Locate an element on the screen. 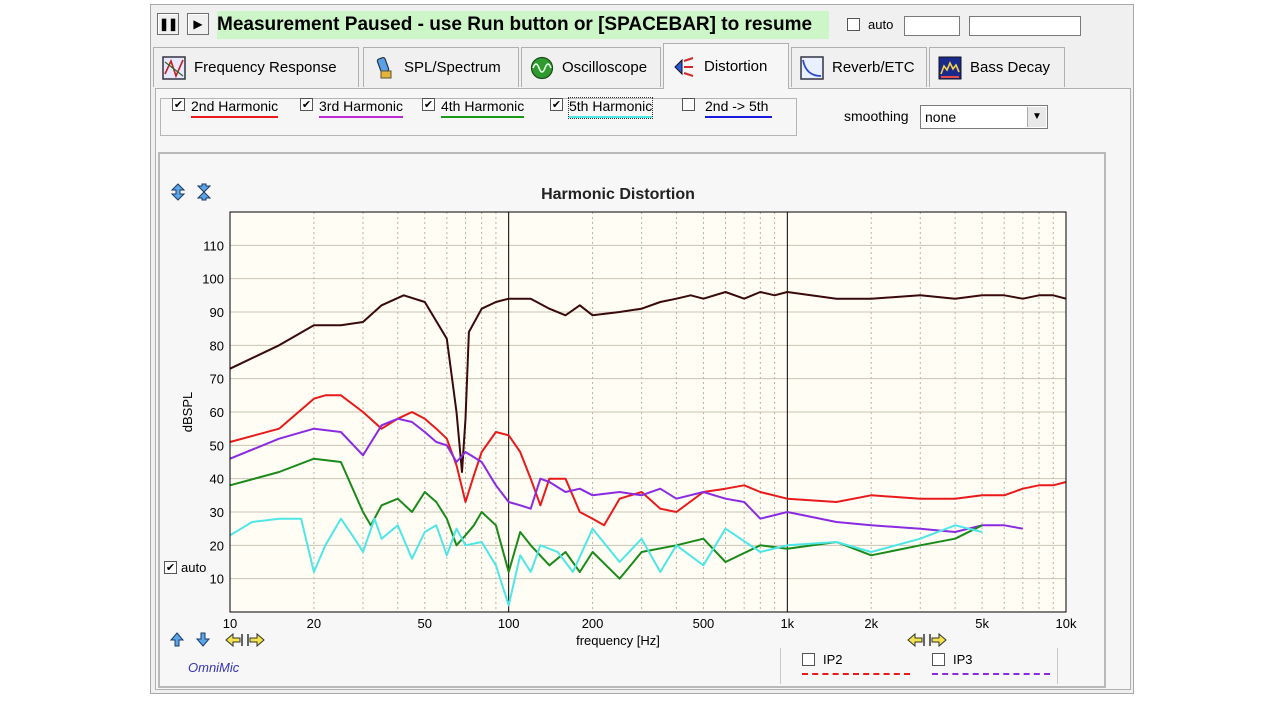 Image resolution: width=1284 pixels, height=702 pixels. x-tick-label: 2k is located at coordinates (871, 623).